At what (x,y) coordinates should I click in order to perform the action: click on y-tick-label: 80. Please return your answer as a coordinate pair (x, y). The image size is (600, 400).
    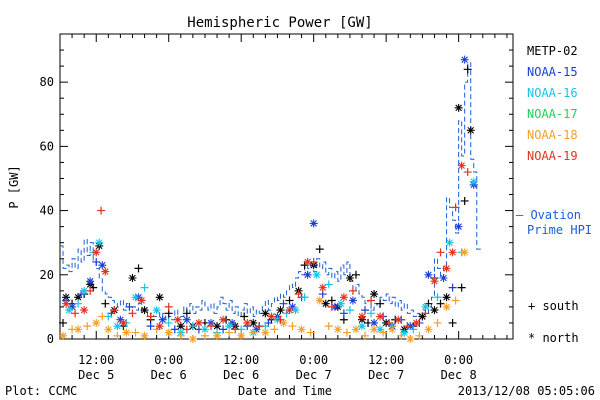
    Looking at the image, I should click on (47, 82).